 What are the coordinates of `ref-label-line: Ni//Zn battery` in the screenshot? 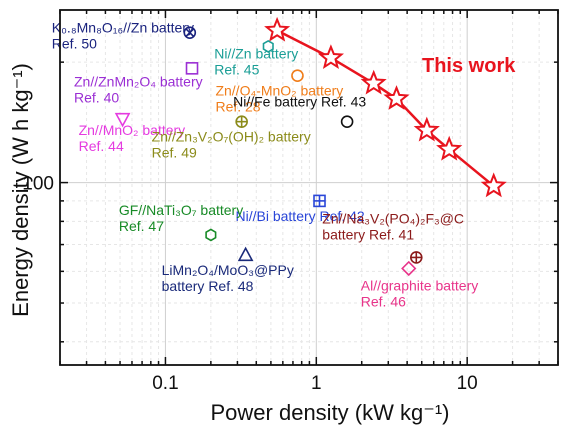 It's located at (256, 53).